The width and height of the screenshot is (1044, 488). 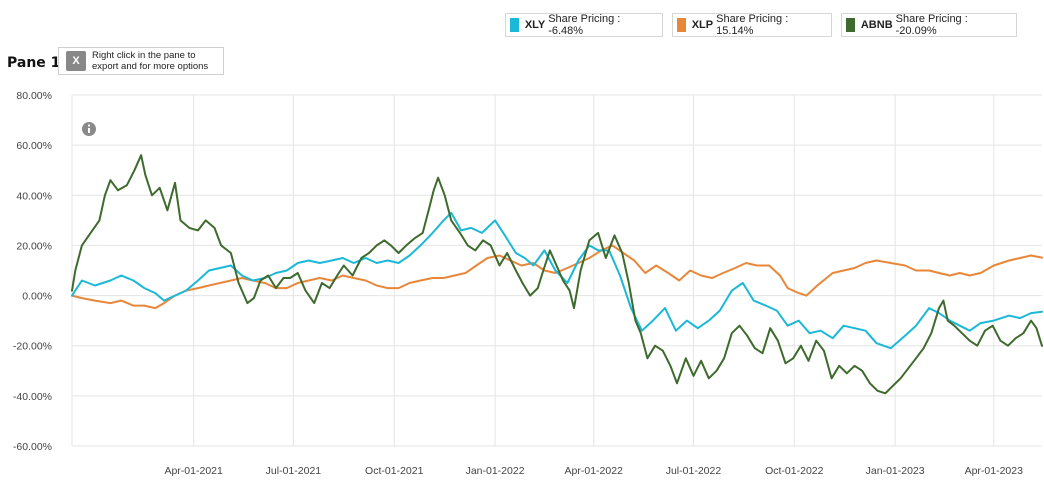 What do you see at coordinates (294, 471) in the screenshot?
I see `x-tick-label: Jul-01-2021` at bounding box center [294, 471].